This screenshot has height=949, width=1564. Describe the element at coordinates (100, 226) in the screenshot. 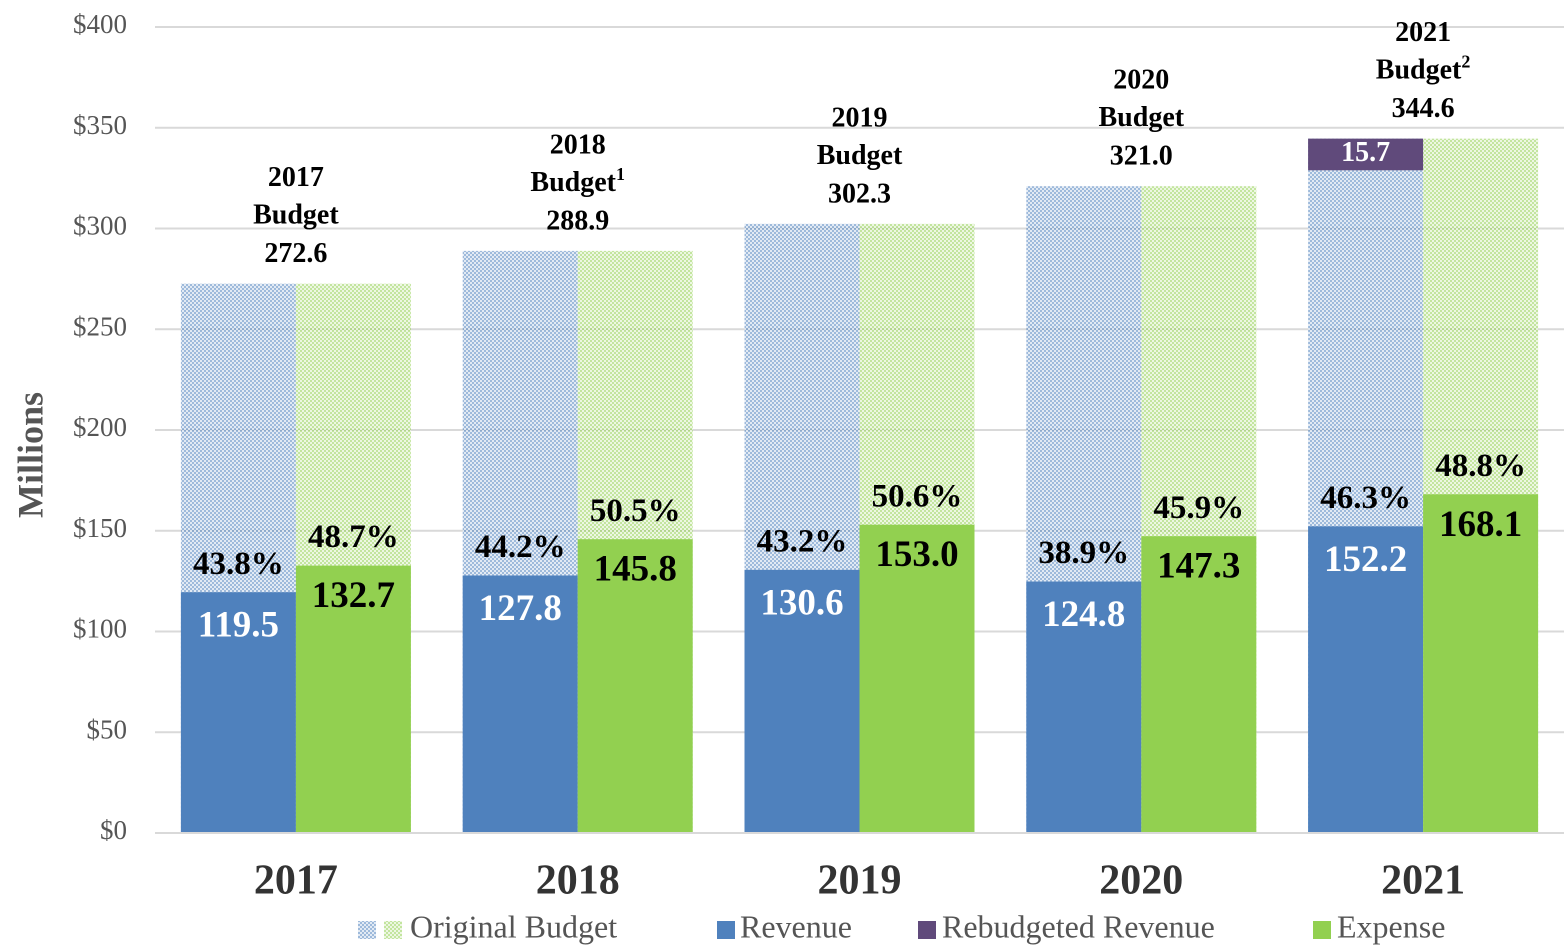

I see `y-tick-label: $300` at that location.